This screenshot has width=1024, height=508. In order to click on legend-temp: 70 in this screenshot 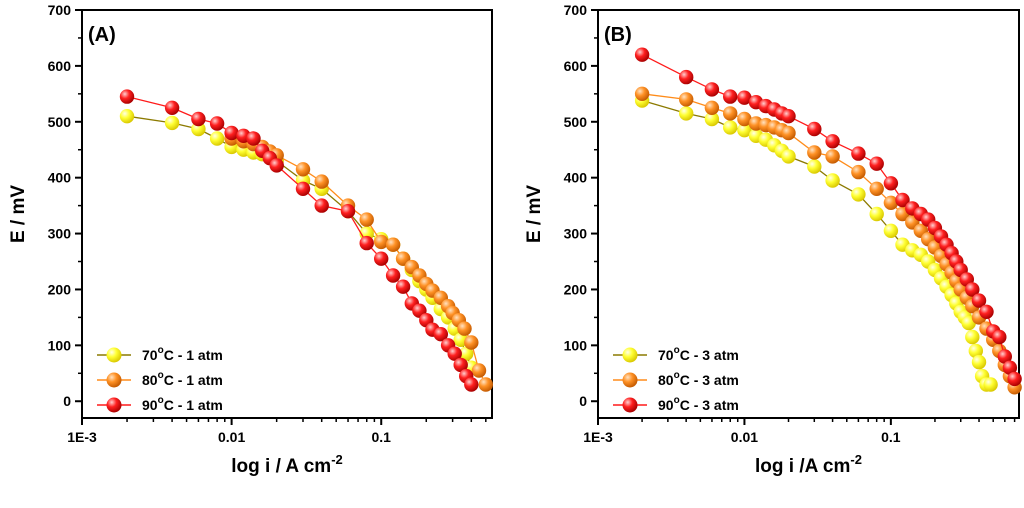, I will do `click(150, 355)`.